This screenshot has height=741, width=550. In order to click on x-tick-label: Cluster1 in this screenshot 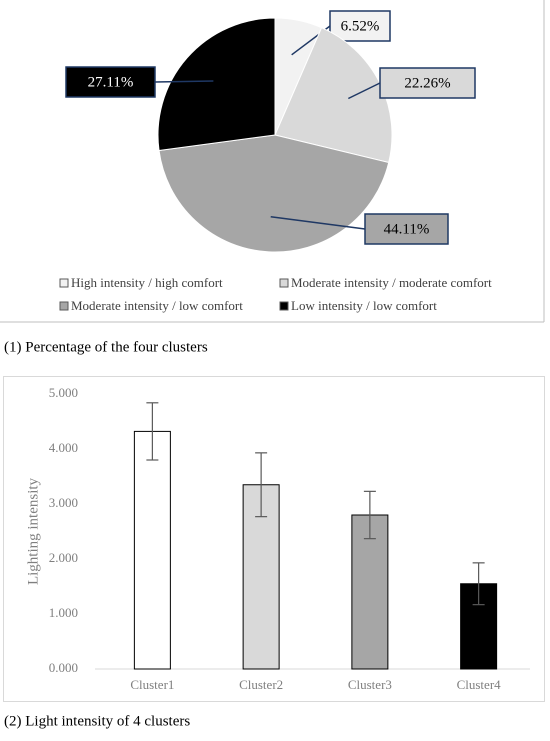, I will do `click(152, 684)`.